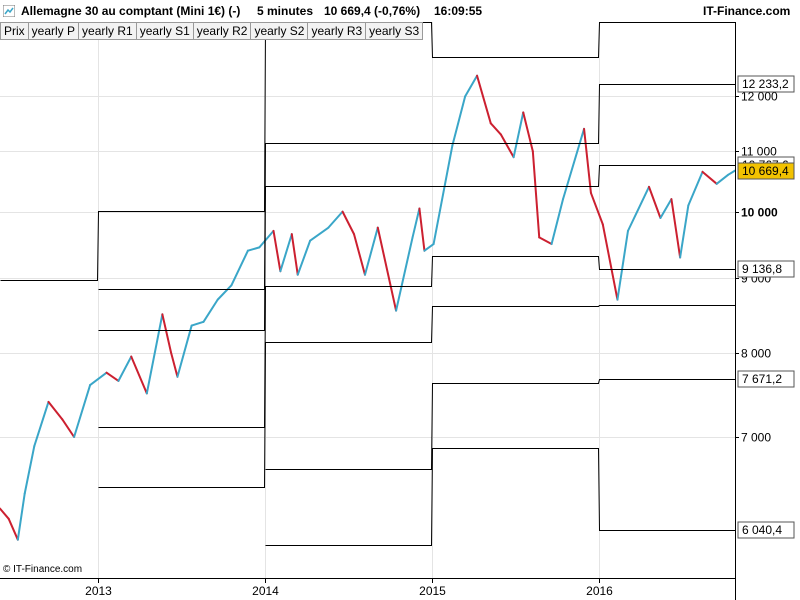 The height and width of the screenshot is (600, 800). What do you see at coordinates (756, 354) in the screenshot?
I see `y-tick-label: 8 000` at bounding box center [756, 354].